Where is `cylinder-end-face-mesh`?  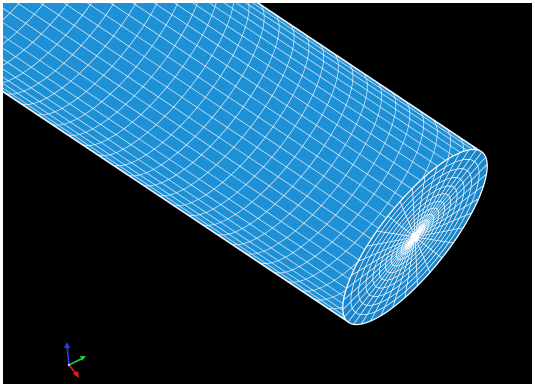
cylinder-end-face-mesh is located at coordinates (415, 237).